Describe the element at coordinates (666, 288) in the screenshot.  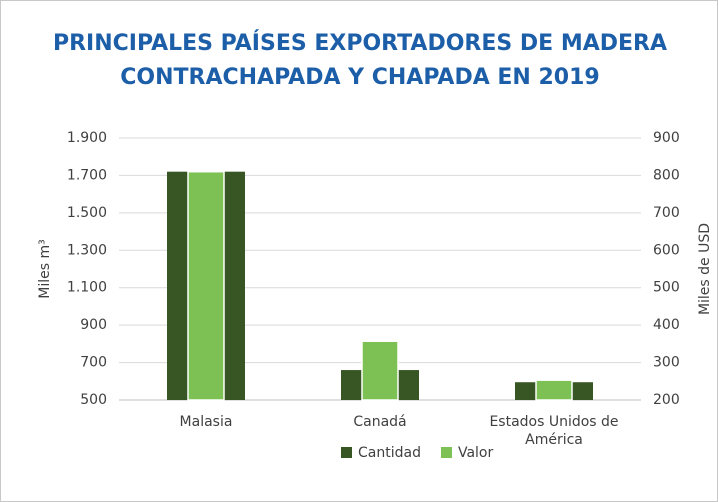
I see `y2-tick-label: 500` at that location.